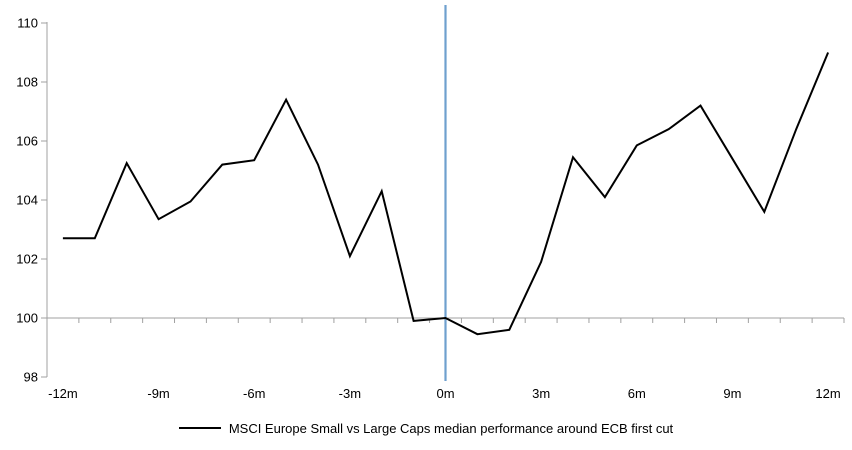 The height and width of the screenshot is (450, 852). I want to click on x-tick-label: -9m, so click(158, 393).